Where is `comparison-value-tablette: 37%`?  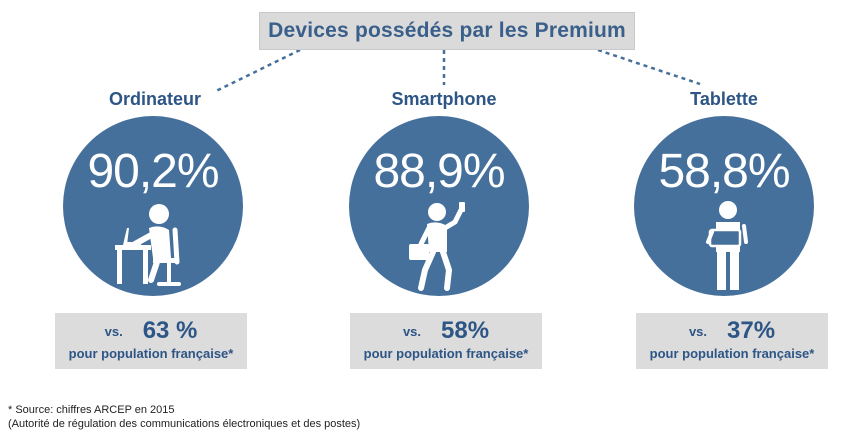
comparison-value-tablette: 37% is located at coordinates (751, 330).